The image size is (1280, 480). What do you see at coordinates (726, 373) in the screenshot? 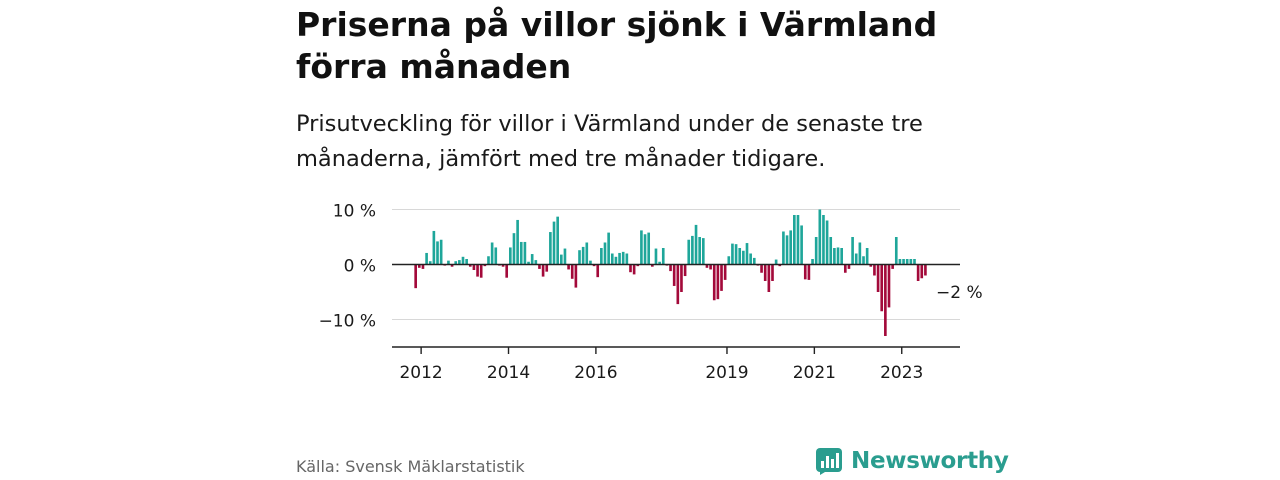
I see `x-tick-label: 2019` at bounding box center [726, 373].